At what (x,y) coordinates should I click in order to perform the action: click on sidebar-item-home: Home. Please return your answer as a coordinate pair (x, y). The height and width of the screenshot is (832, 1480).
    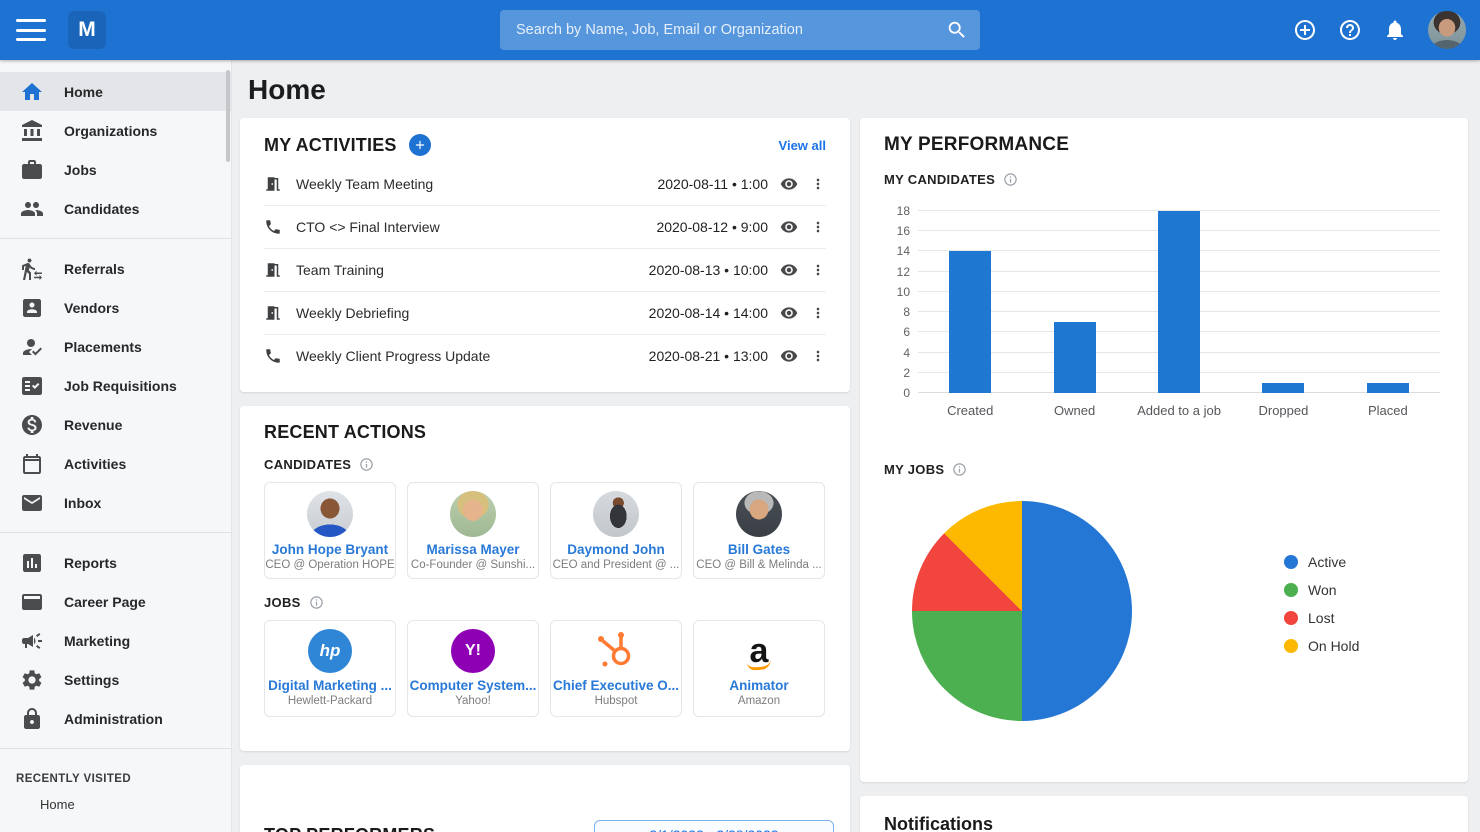
    Looking at the image, I should click on (115, 91).